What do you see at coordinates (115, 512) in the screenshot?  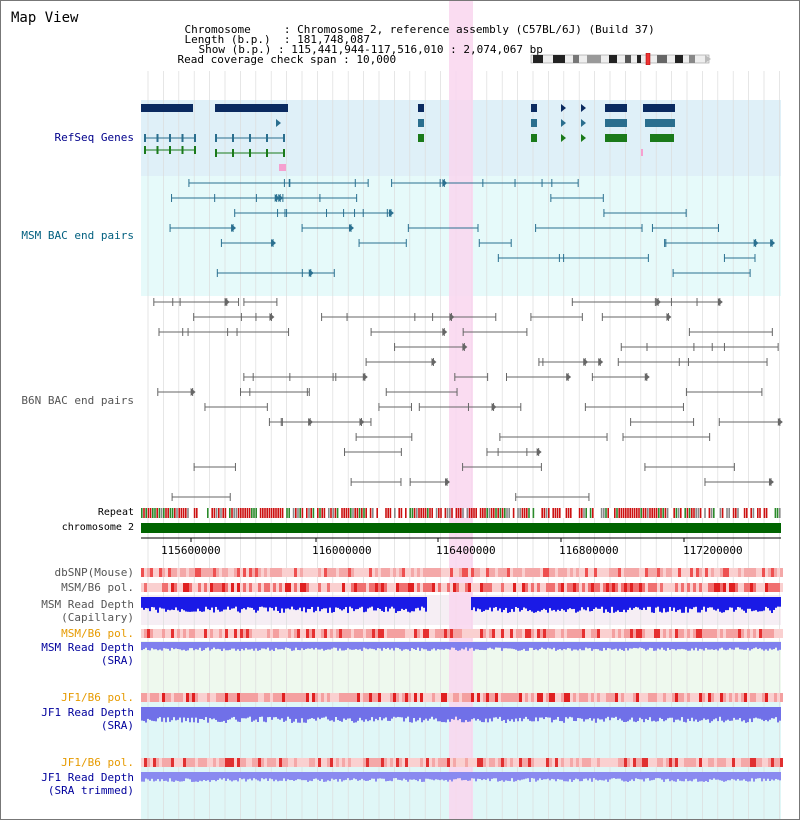 I see `track-label-repeat: Repeat` at bounding box center [115, 512].